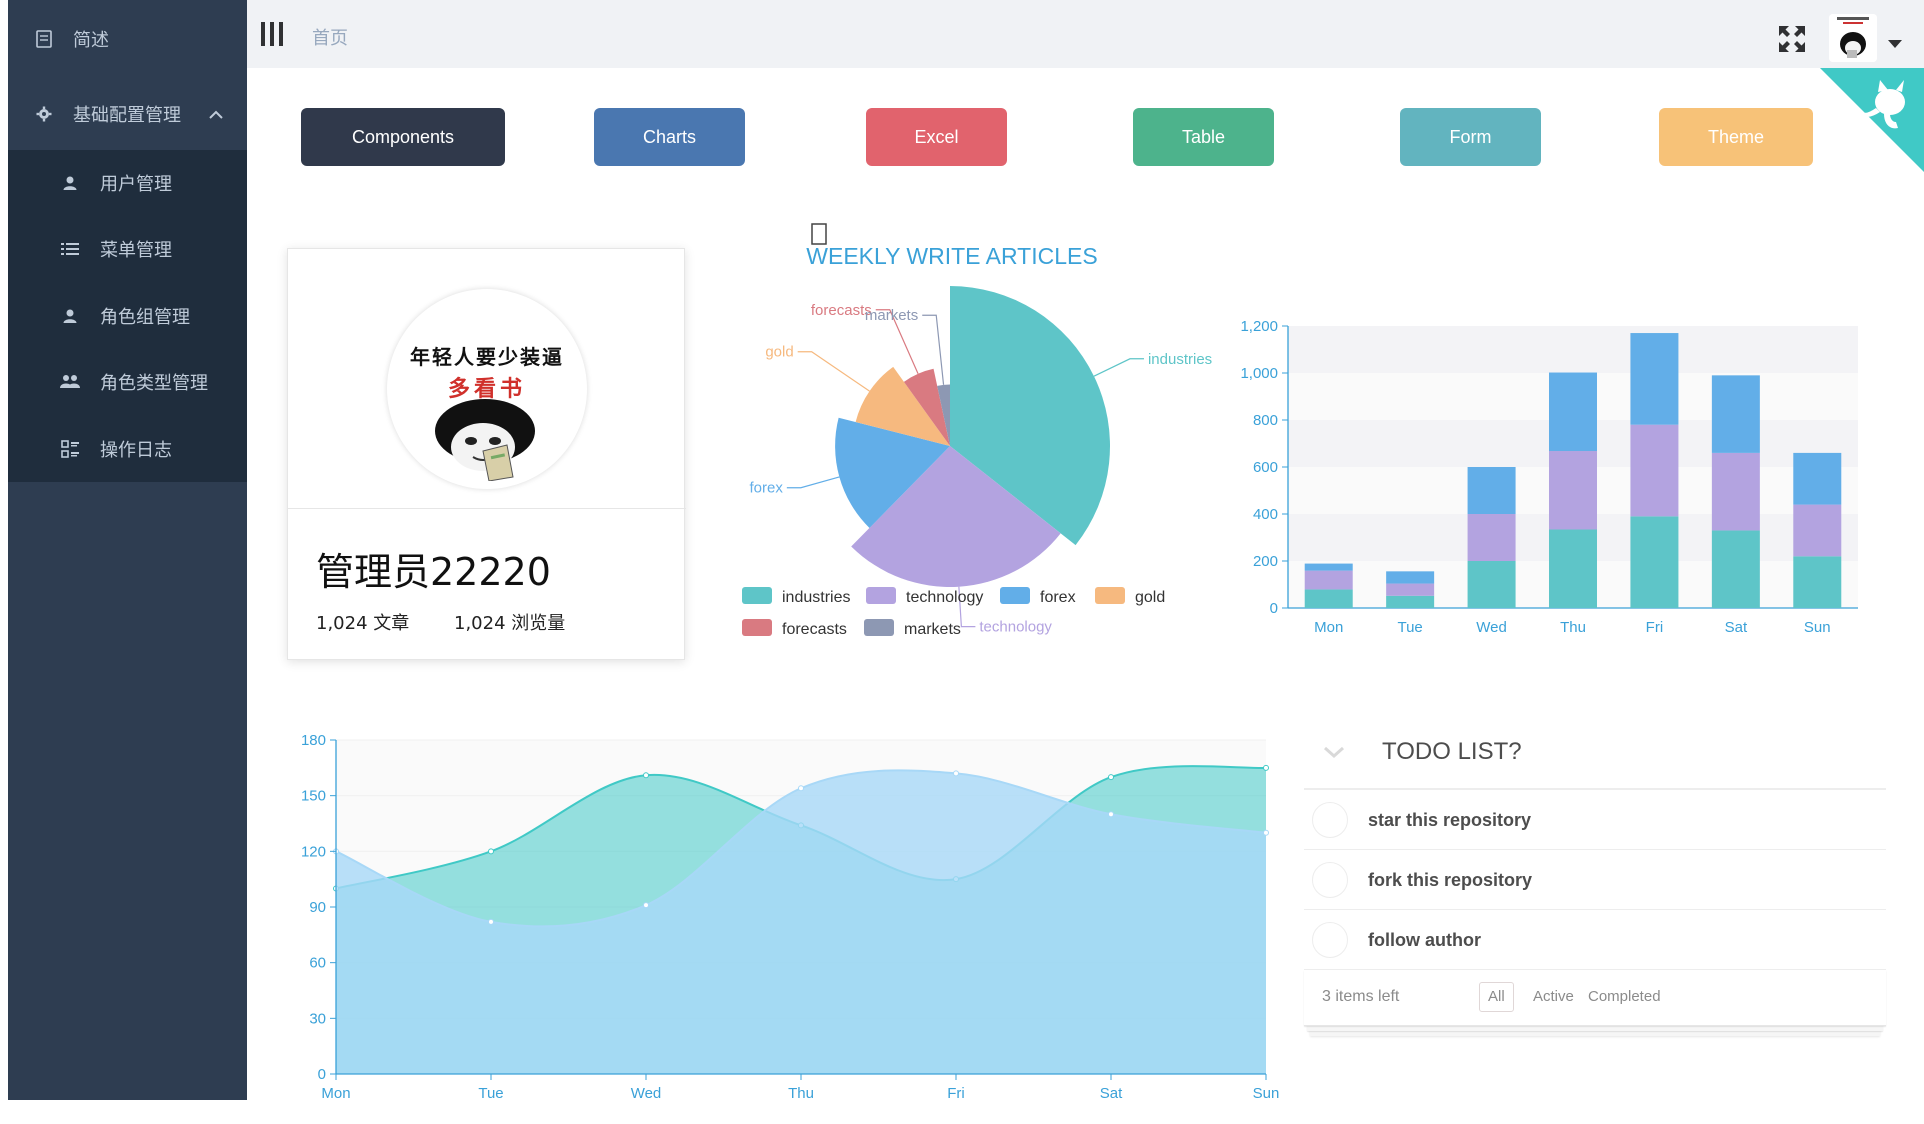  I want to click on y-tick-label: 150, so click(313, 796).